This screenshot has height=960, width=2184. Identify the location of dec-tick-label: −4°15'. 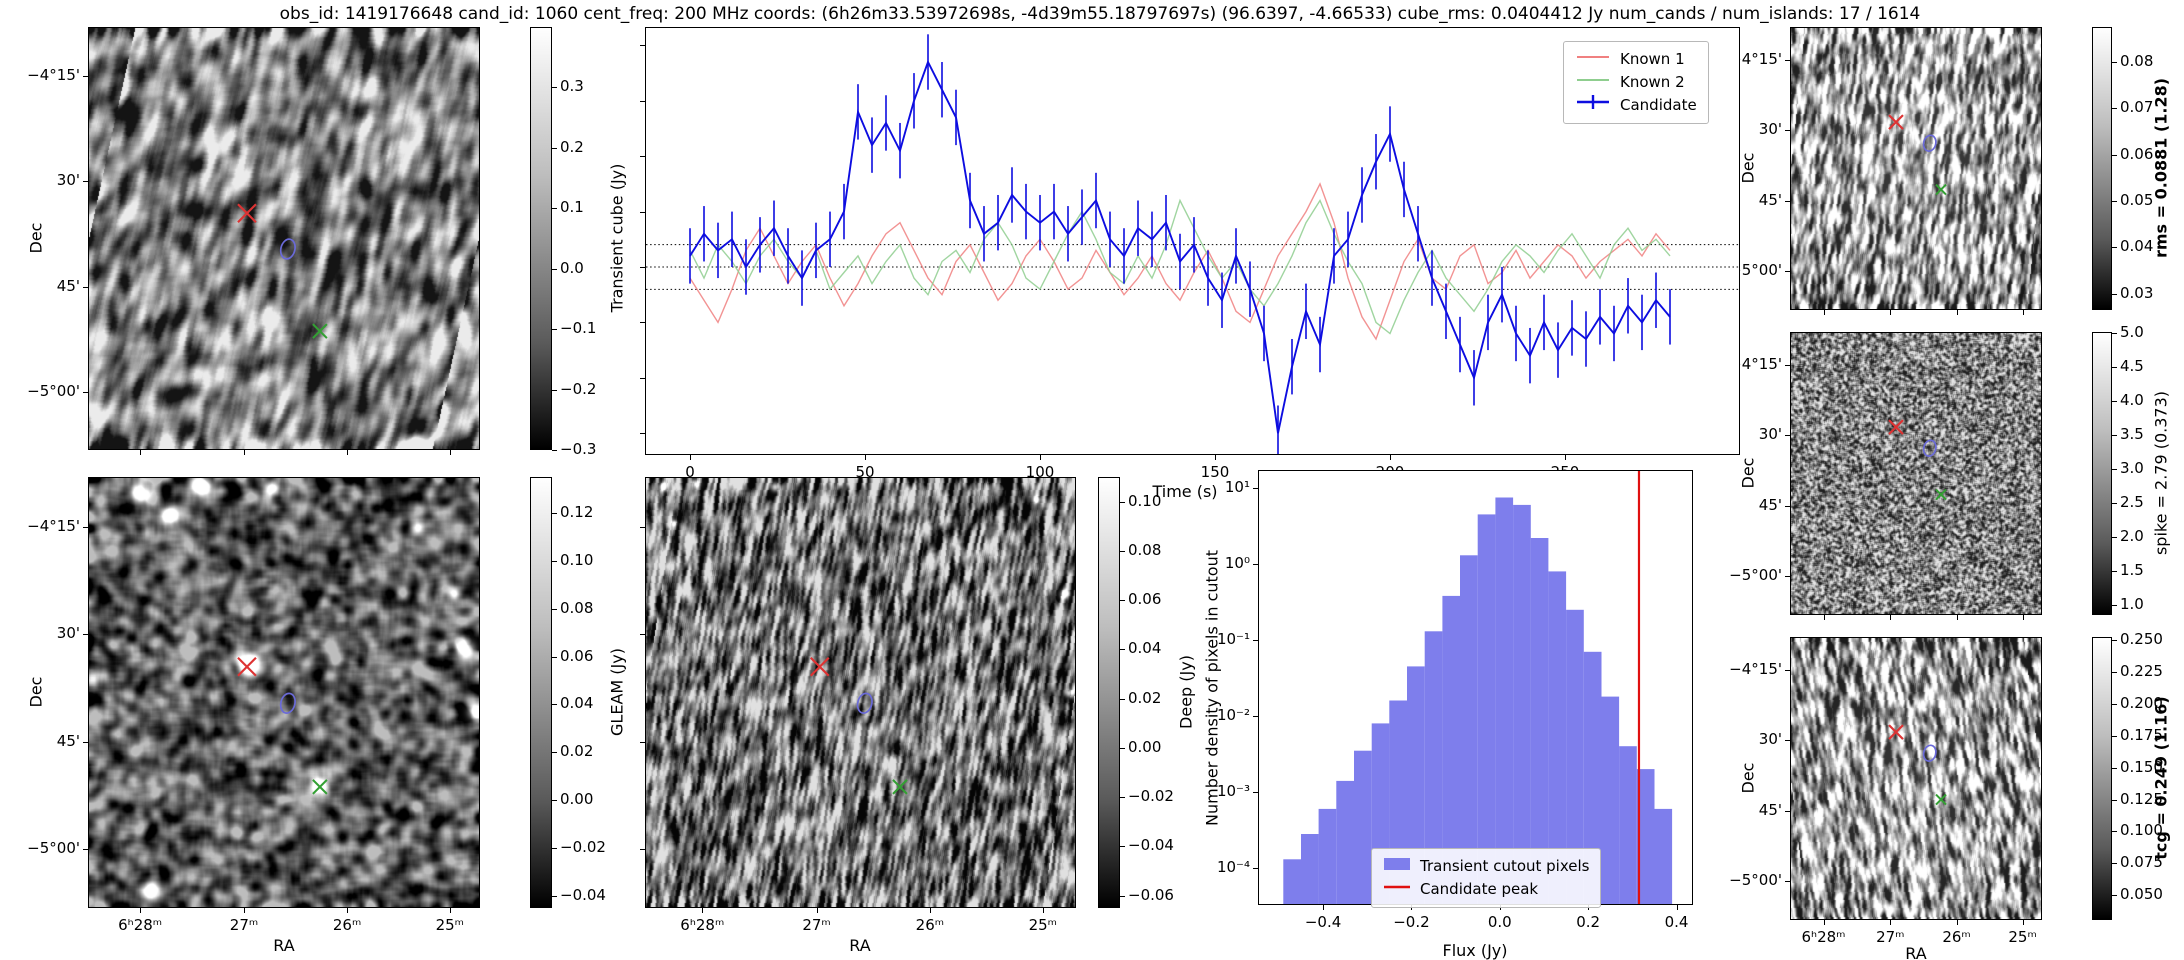
(53, 74).